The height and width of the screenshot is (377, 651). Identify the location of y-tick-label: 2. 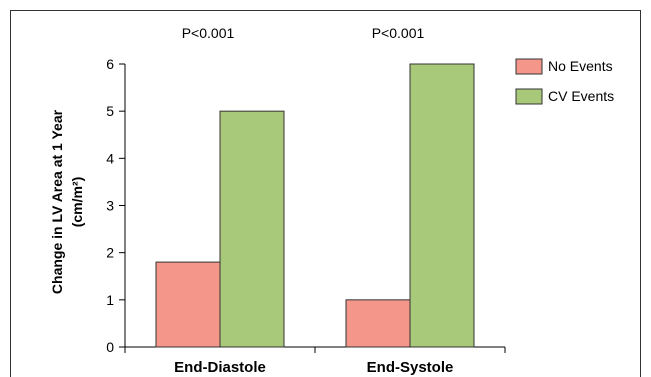
(110, 253).